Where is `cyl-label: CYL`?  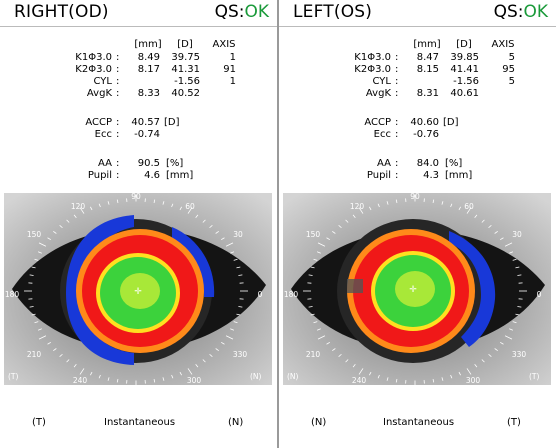
cyl-label: CYL is located at coordinates (382, 81).